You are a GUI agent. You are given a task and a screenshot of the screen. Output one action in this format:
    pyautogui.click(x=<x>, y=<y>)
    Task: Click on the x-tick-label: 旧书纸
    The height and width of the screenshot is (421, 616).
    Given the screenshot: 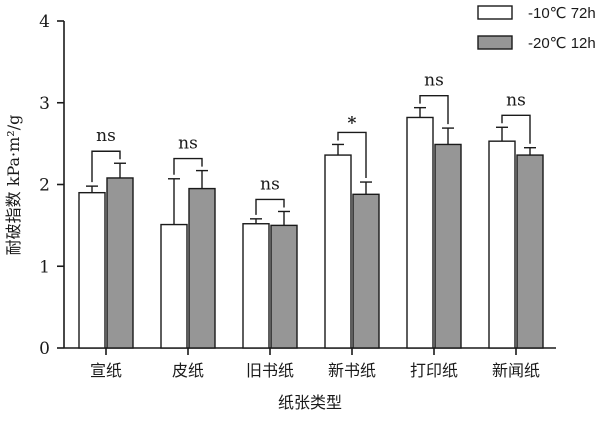 What is the action you would take?
    pyautogui.click(x=270, y=370)
    